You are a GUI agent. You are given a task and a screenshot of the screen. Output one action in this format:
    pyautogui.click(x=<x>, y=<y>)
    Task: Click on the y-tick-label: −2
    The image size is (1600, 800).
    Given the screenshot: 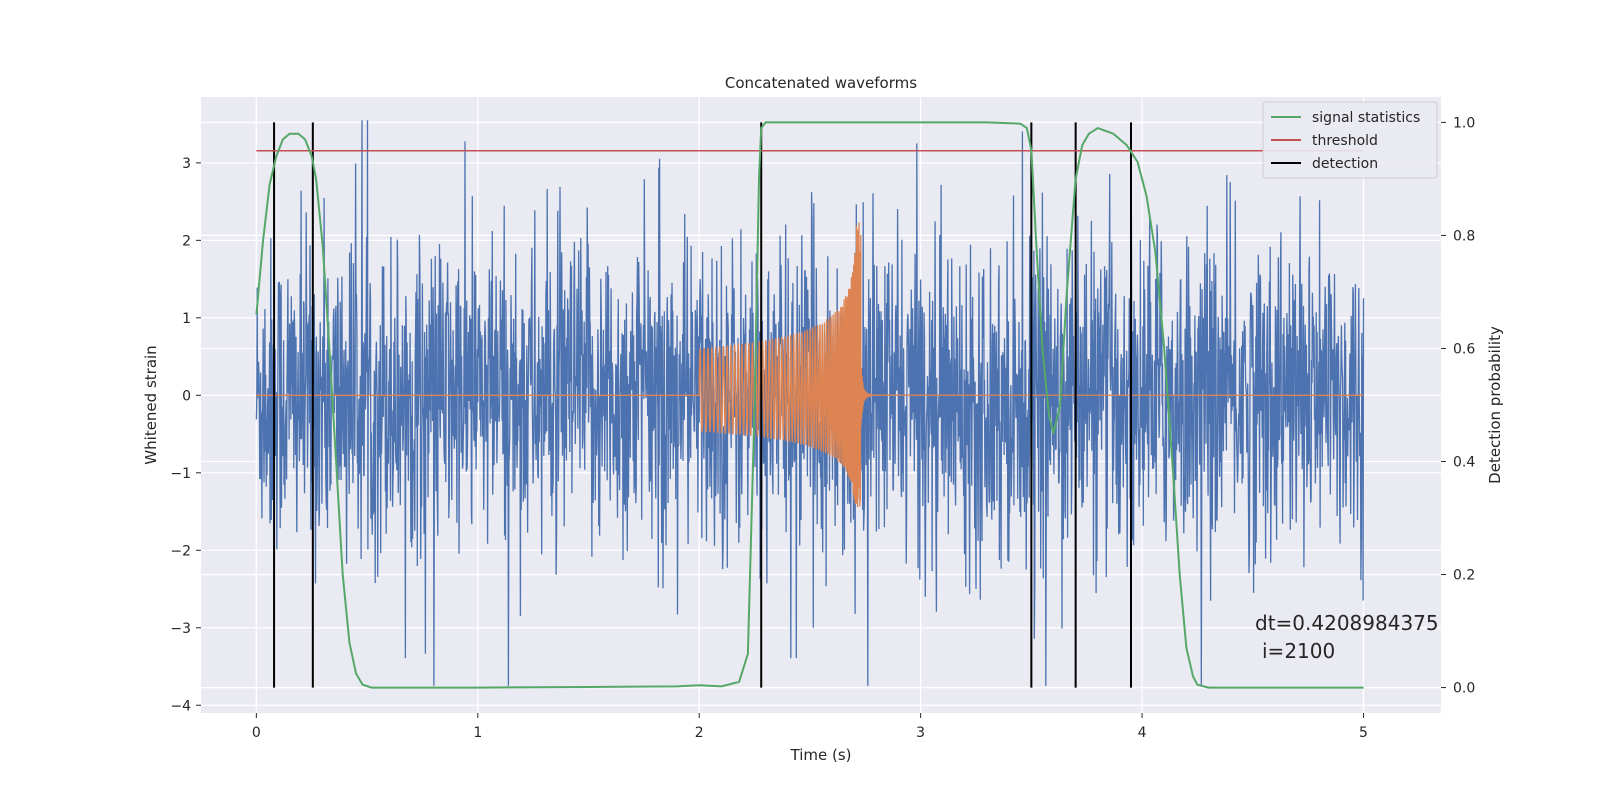 What is the action you would take?
    pyautogui.click(x=180, y=551)
    